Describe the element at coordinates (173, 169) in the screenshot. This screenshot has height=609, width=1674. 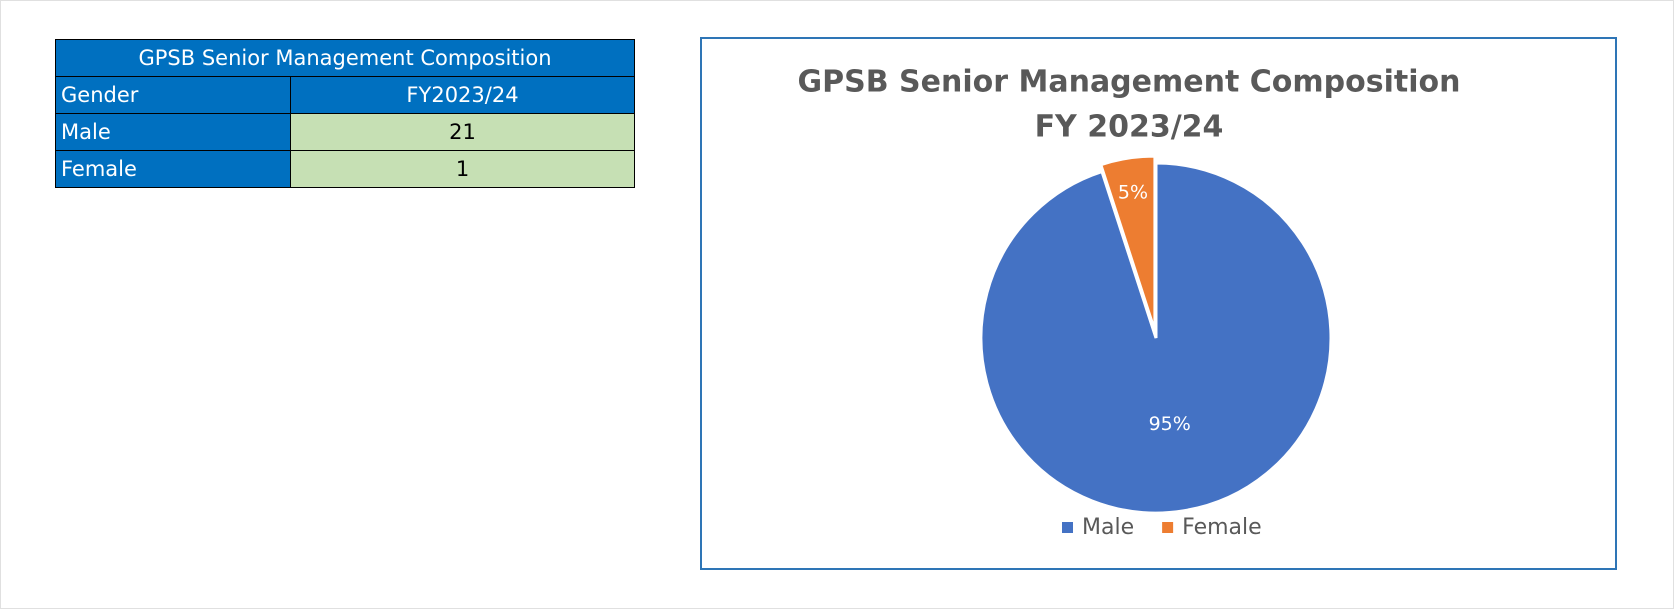
I see `row-label: Female` at that location.